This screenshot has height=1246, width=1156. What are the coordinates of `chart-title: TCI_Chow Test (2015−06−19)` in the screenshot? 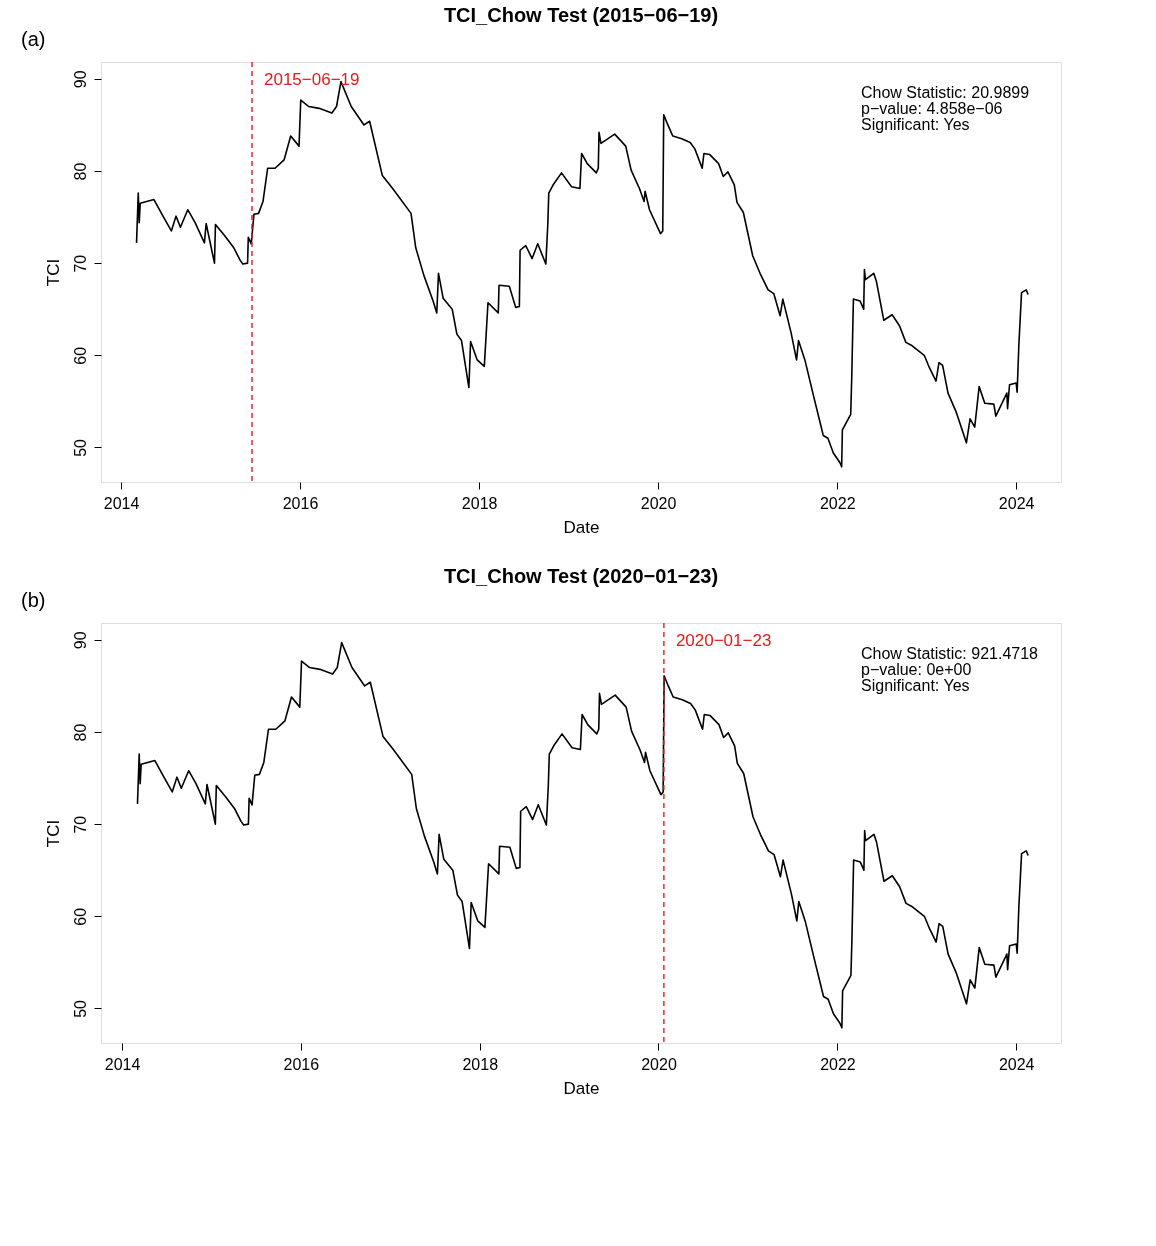 It's located at (581, 15).